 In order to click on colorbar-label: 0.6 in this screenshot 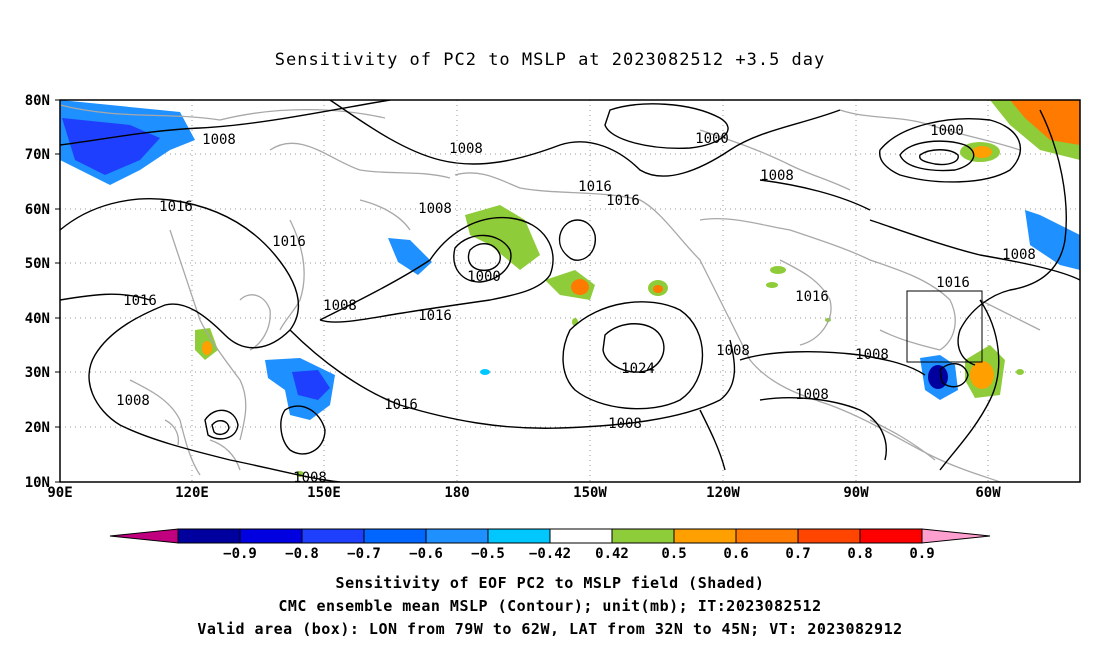, I will do `click(735, 554)`.